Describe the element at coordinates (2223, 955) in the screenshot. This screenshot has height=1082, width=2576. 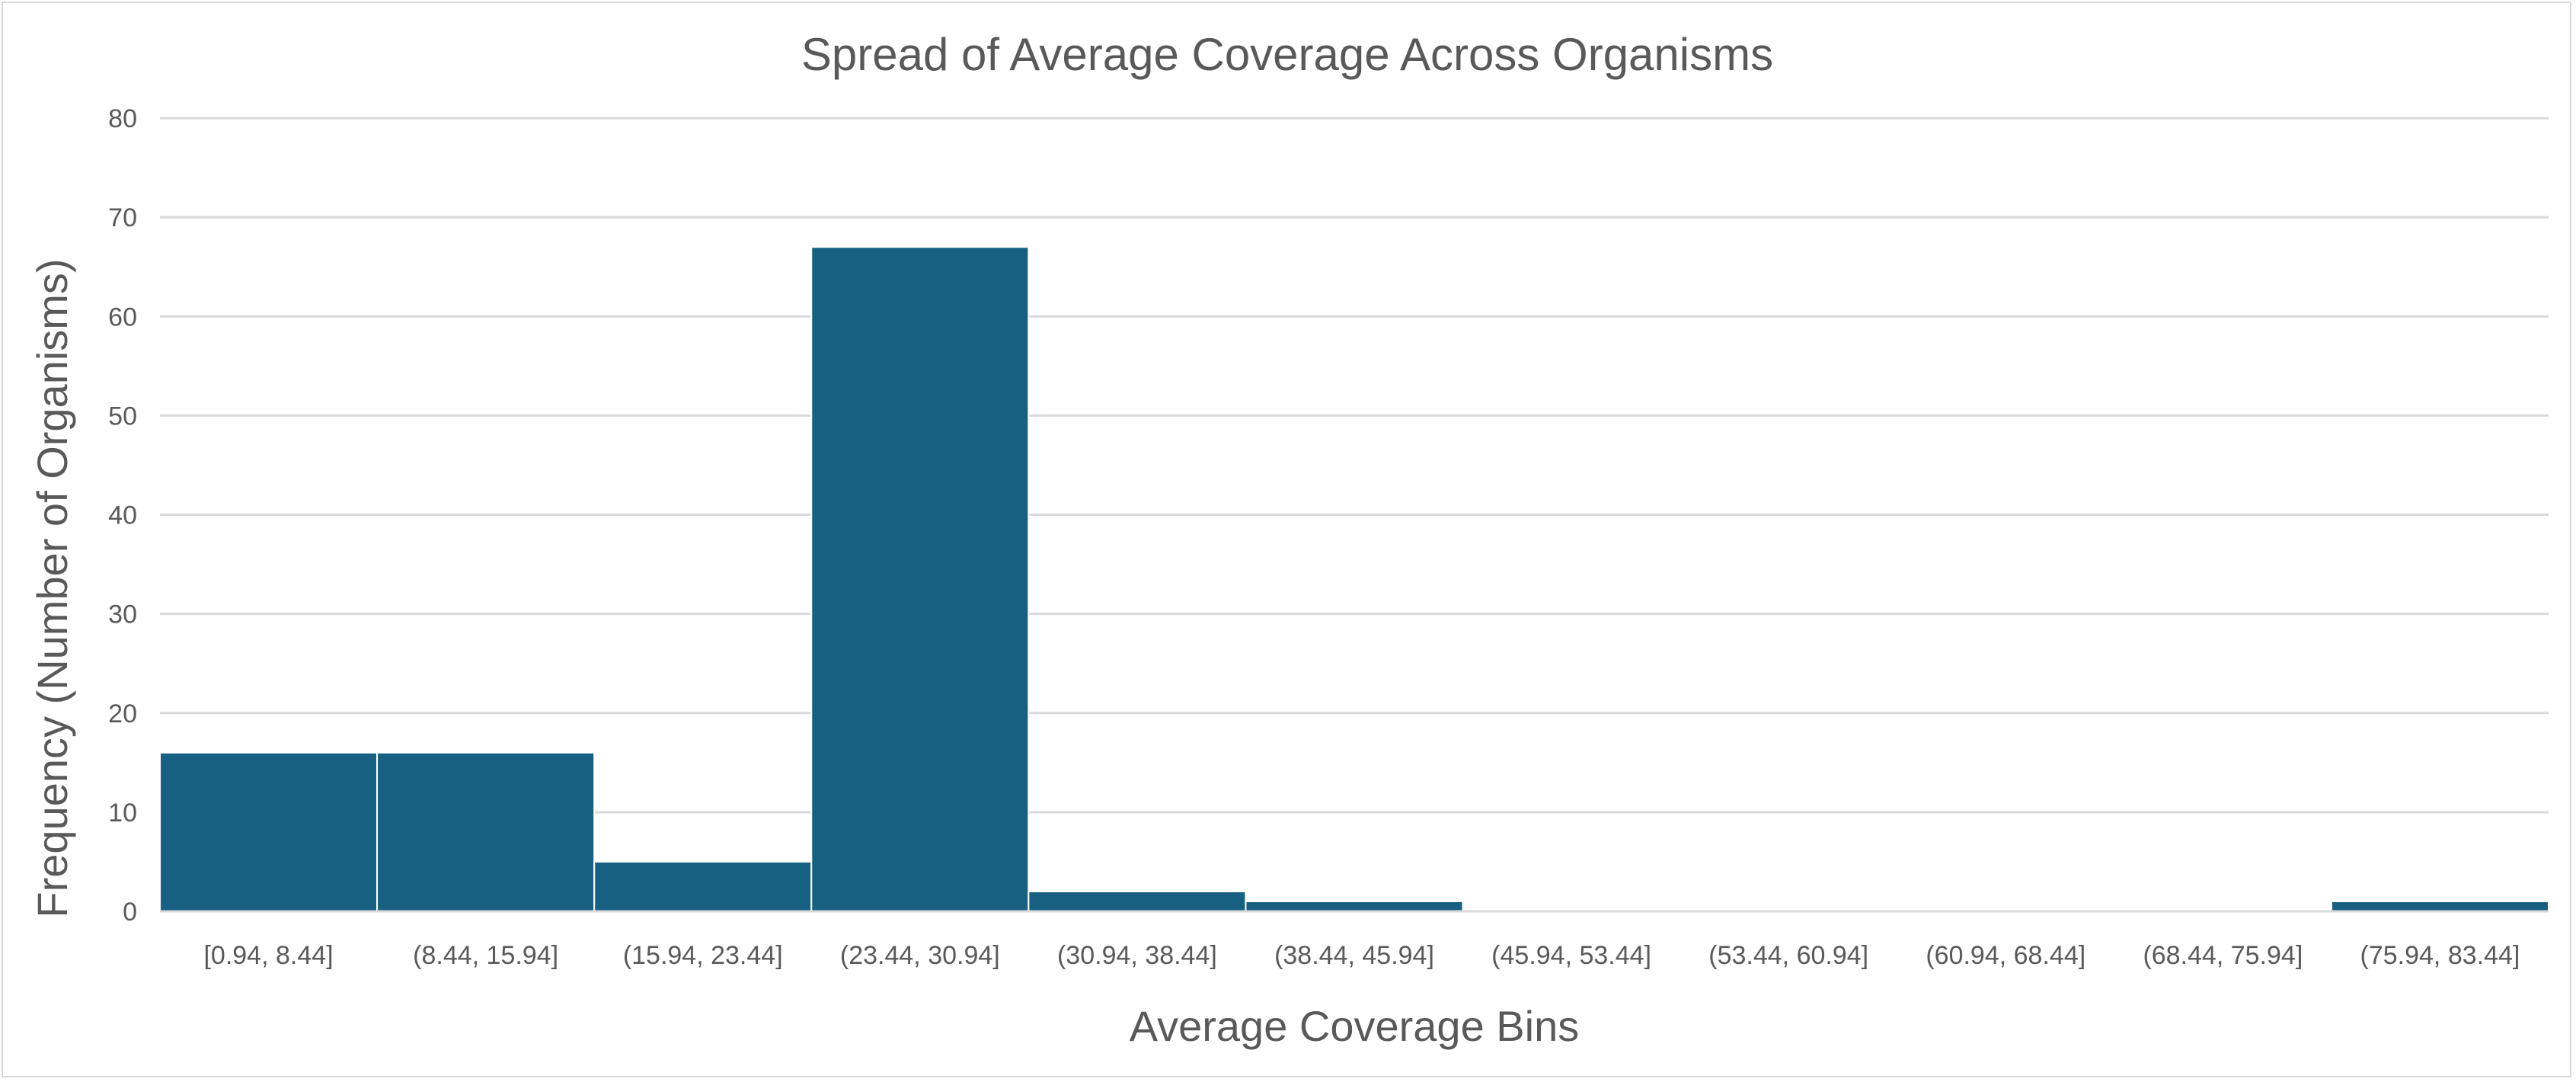
I see `x-tick-label: (68.44, 75.94]` at that location.